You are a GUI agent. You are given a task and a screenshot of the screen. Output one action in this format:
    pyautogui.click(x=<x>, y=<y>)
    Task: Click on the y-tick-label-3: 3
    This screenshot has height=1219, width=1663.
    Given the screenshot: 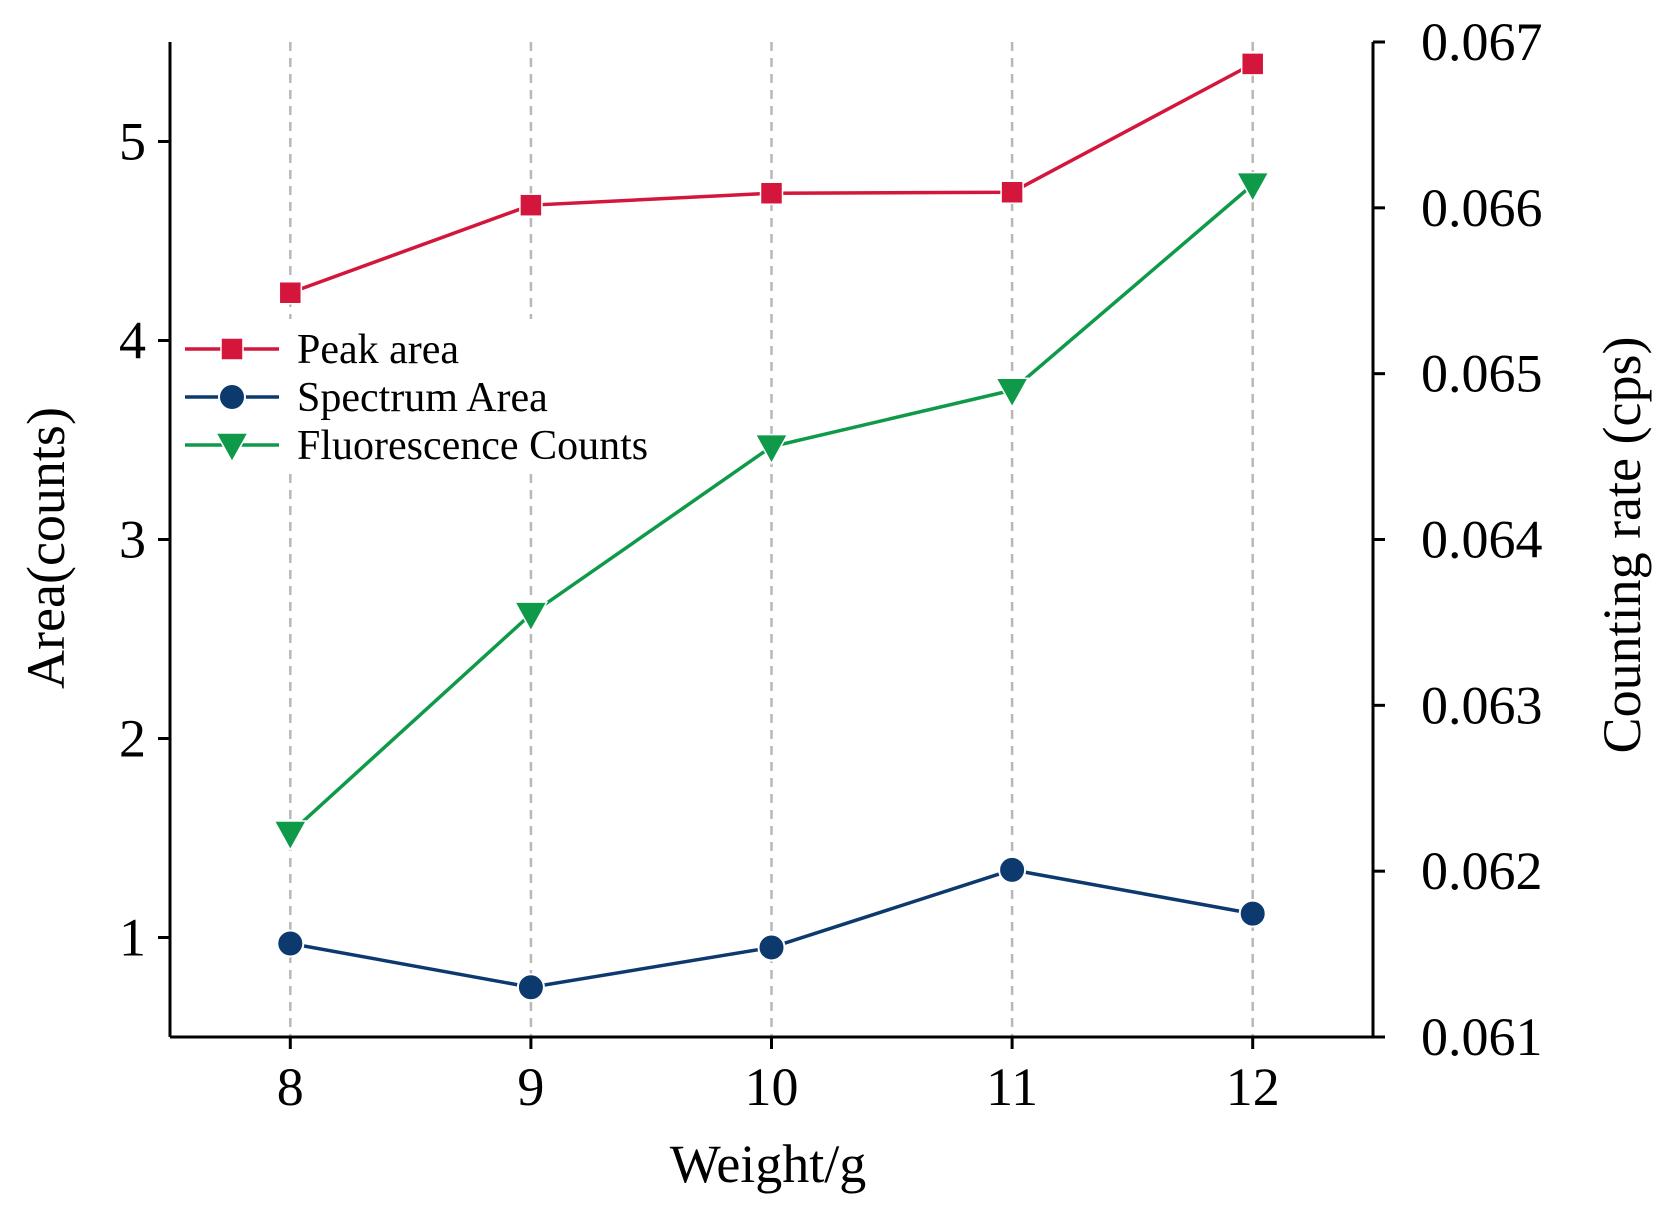 What is the action you would take?
    pyautogui.click(x=132, y=540)
    